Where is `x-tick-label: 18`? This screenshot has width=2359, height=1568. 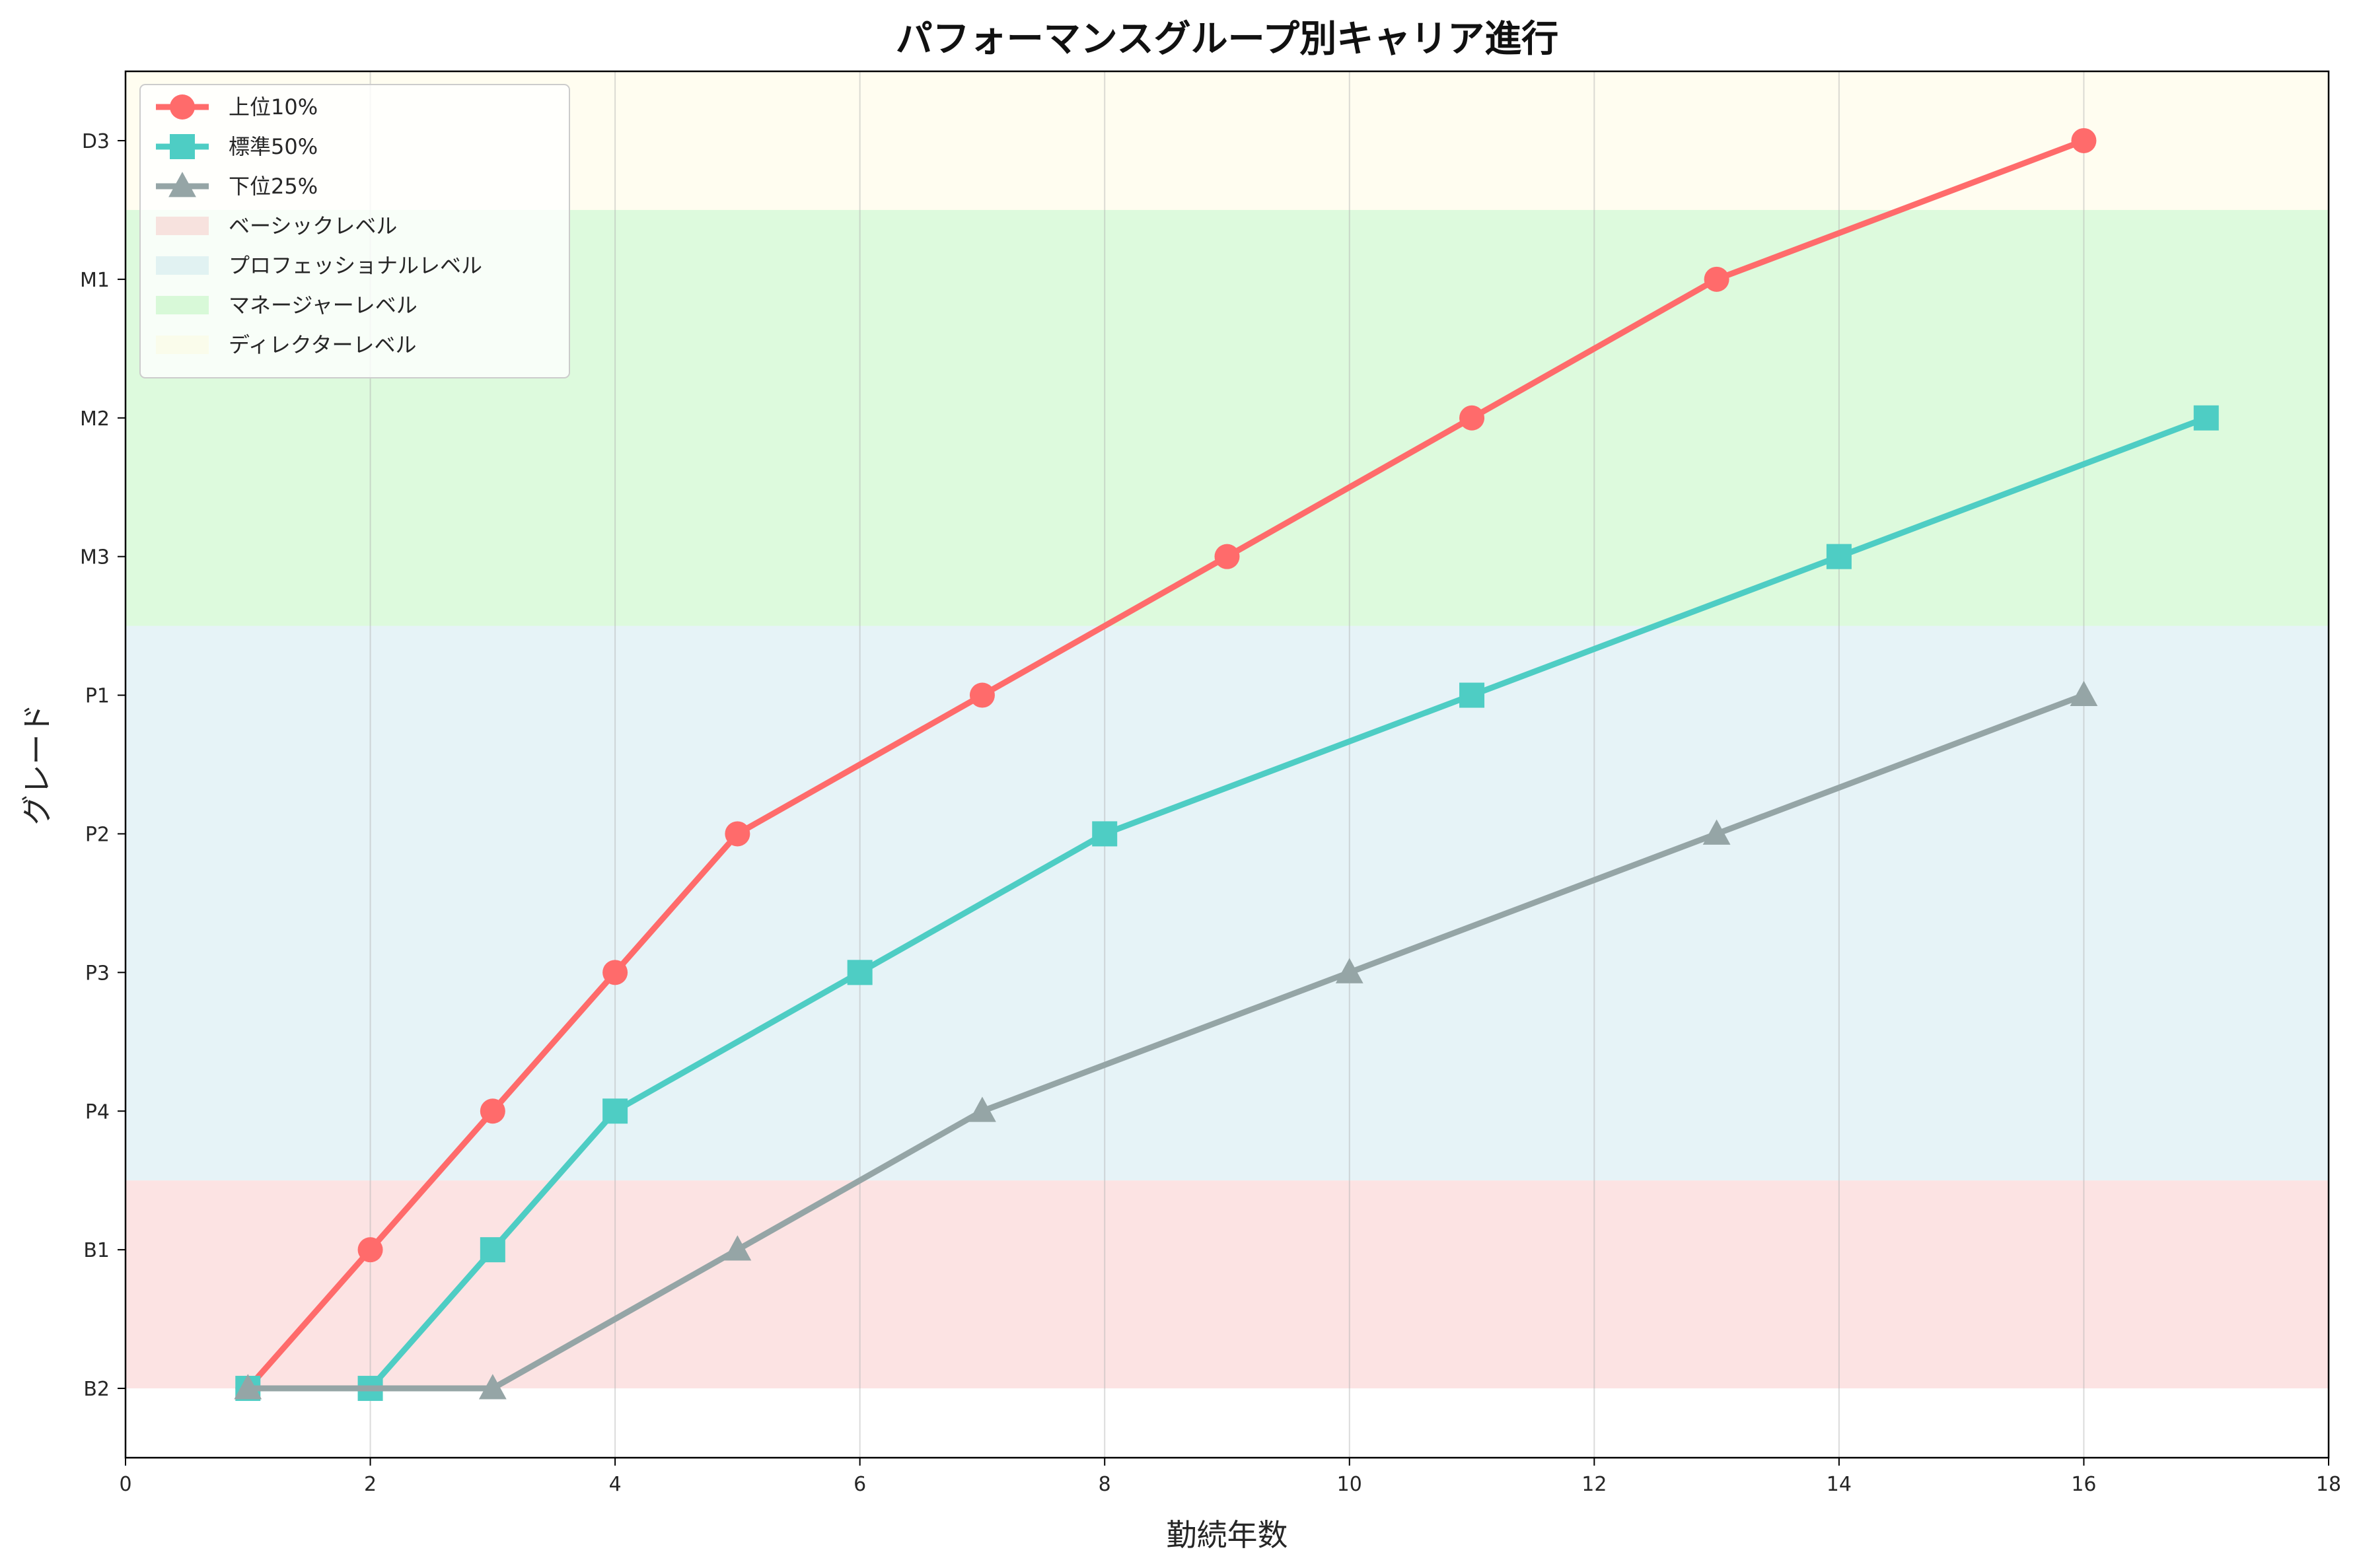 x-tick-label: 18 is located at coordinates (2328, 1484).